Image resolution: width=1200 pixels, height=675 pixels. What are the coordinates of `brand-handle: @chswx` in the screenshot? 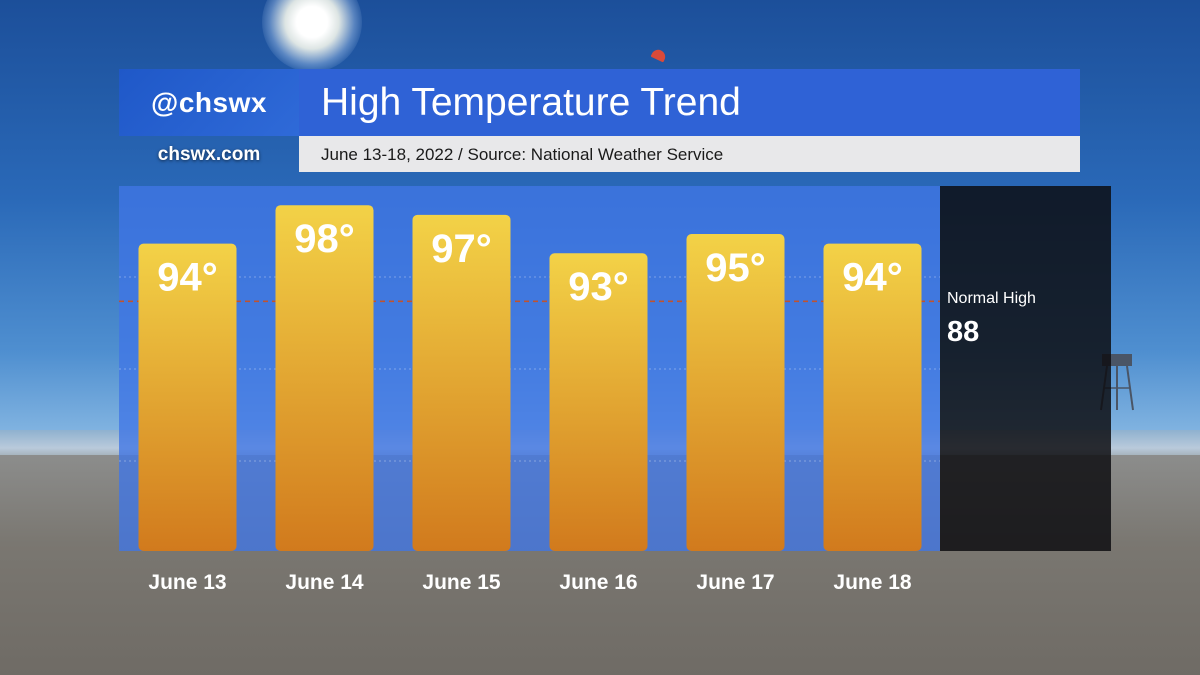 It's located at (209, 102).